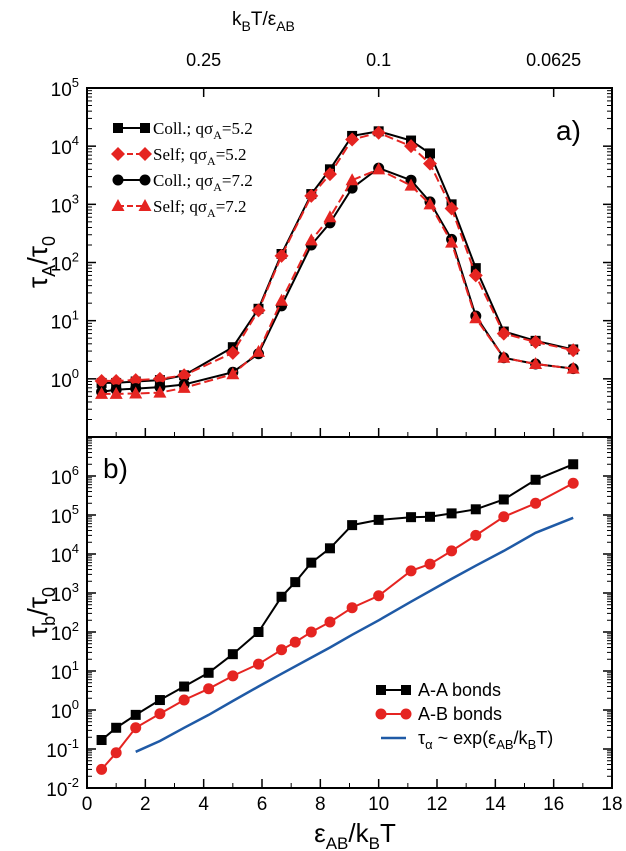 This screenshot has height=851, width=626. I want to click on y-axis-label: τb/τ0, so click(40, 612).